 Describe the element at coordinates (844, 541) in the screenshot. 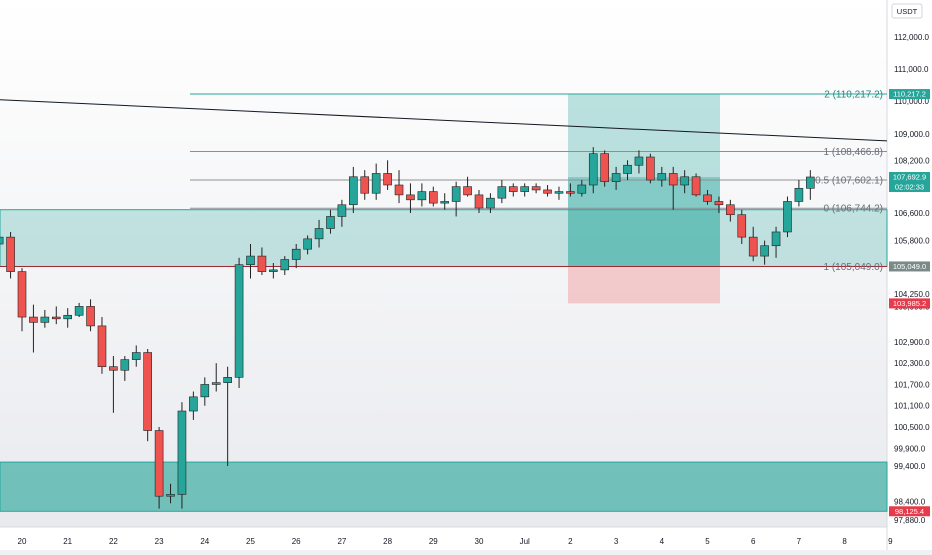

I see `date-tick-label: 8` at that location.